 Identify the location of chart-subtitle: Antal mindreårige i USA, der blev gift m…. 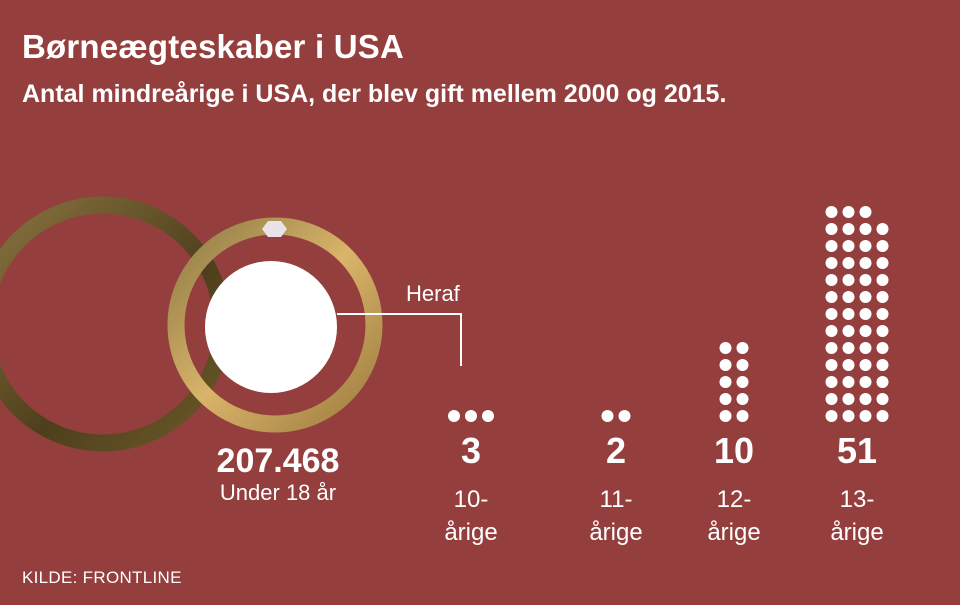
(374, 94).